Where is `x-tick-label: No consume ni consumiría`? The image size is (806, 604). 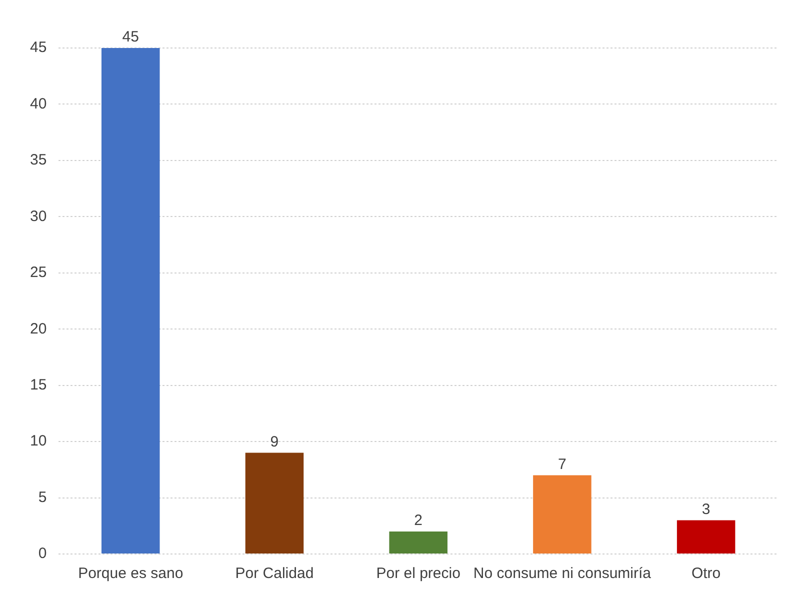 x-tick-label: No consume ni consumiría is located at coordinates (562, 573).